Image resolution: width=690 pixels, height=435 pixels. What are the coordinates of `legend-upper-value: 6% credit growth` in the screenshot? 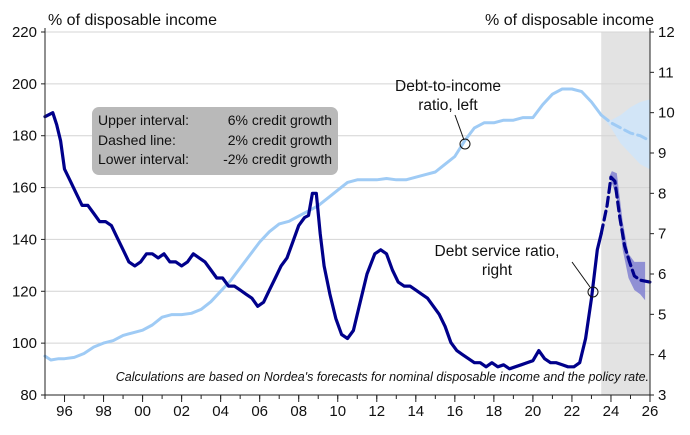 It's located at (280, 120).